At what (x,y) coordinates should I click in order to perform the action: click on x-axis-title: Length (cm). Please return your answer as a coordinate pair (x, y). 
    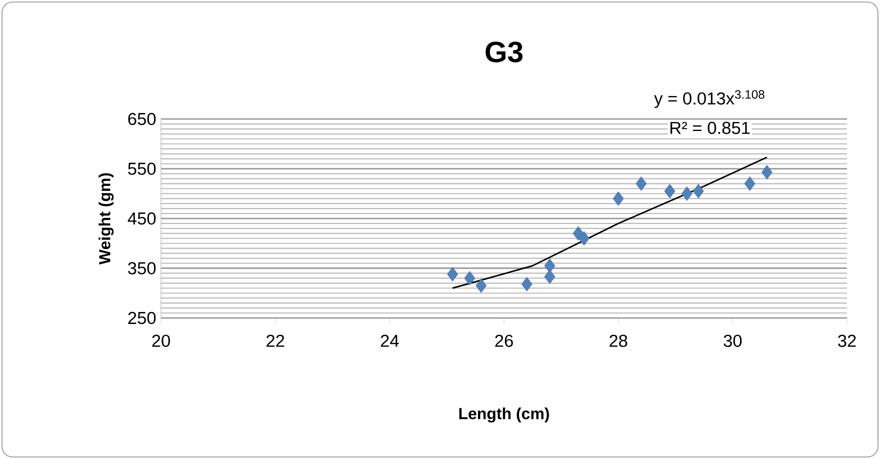
    Looking at the image, I should click on (504, 415).